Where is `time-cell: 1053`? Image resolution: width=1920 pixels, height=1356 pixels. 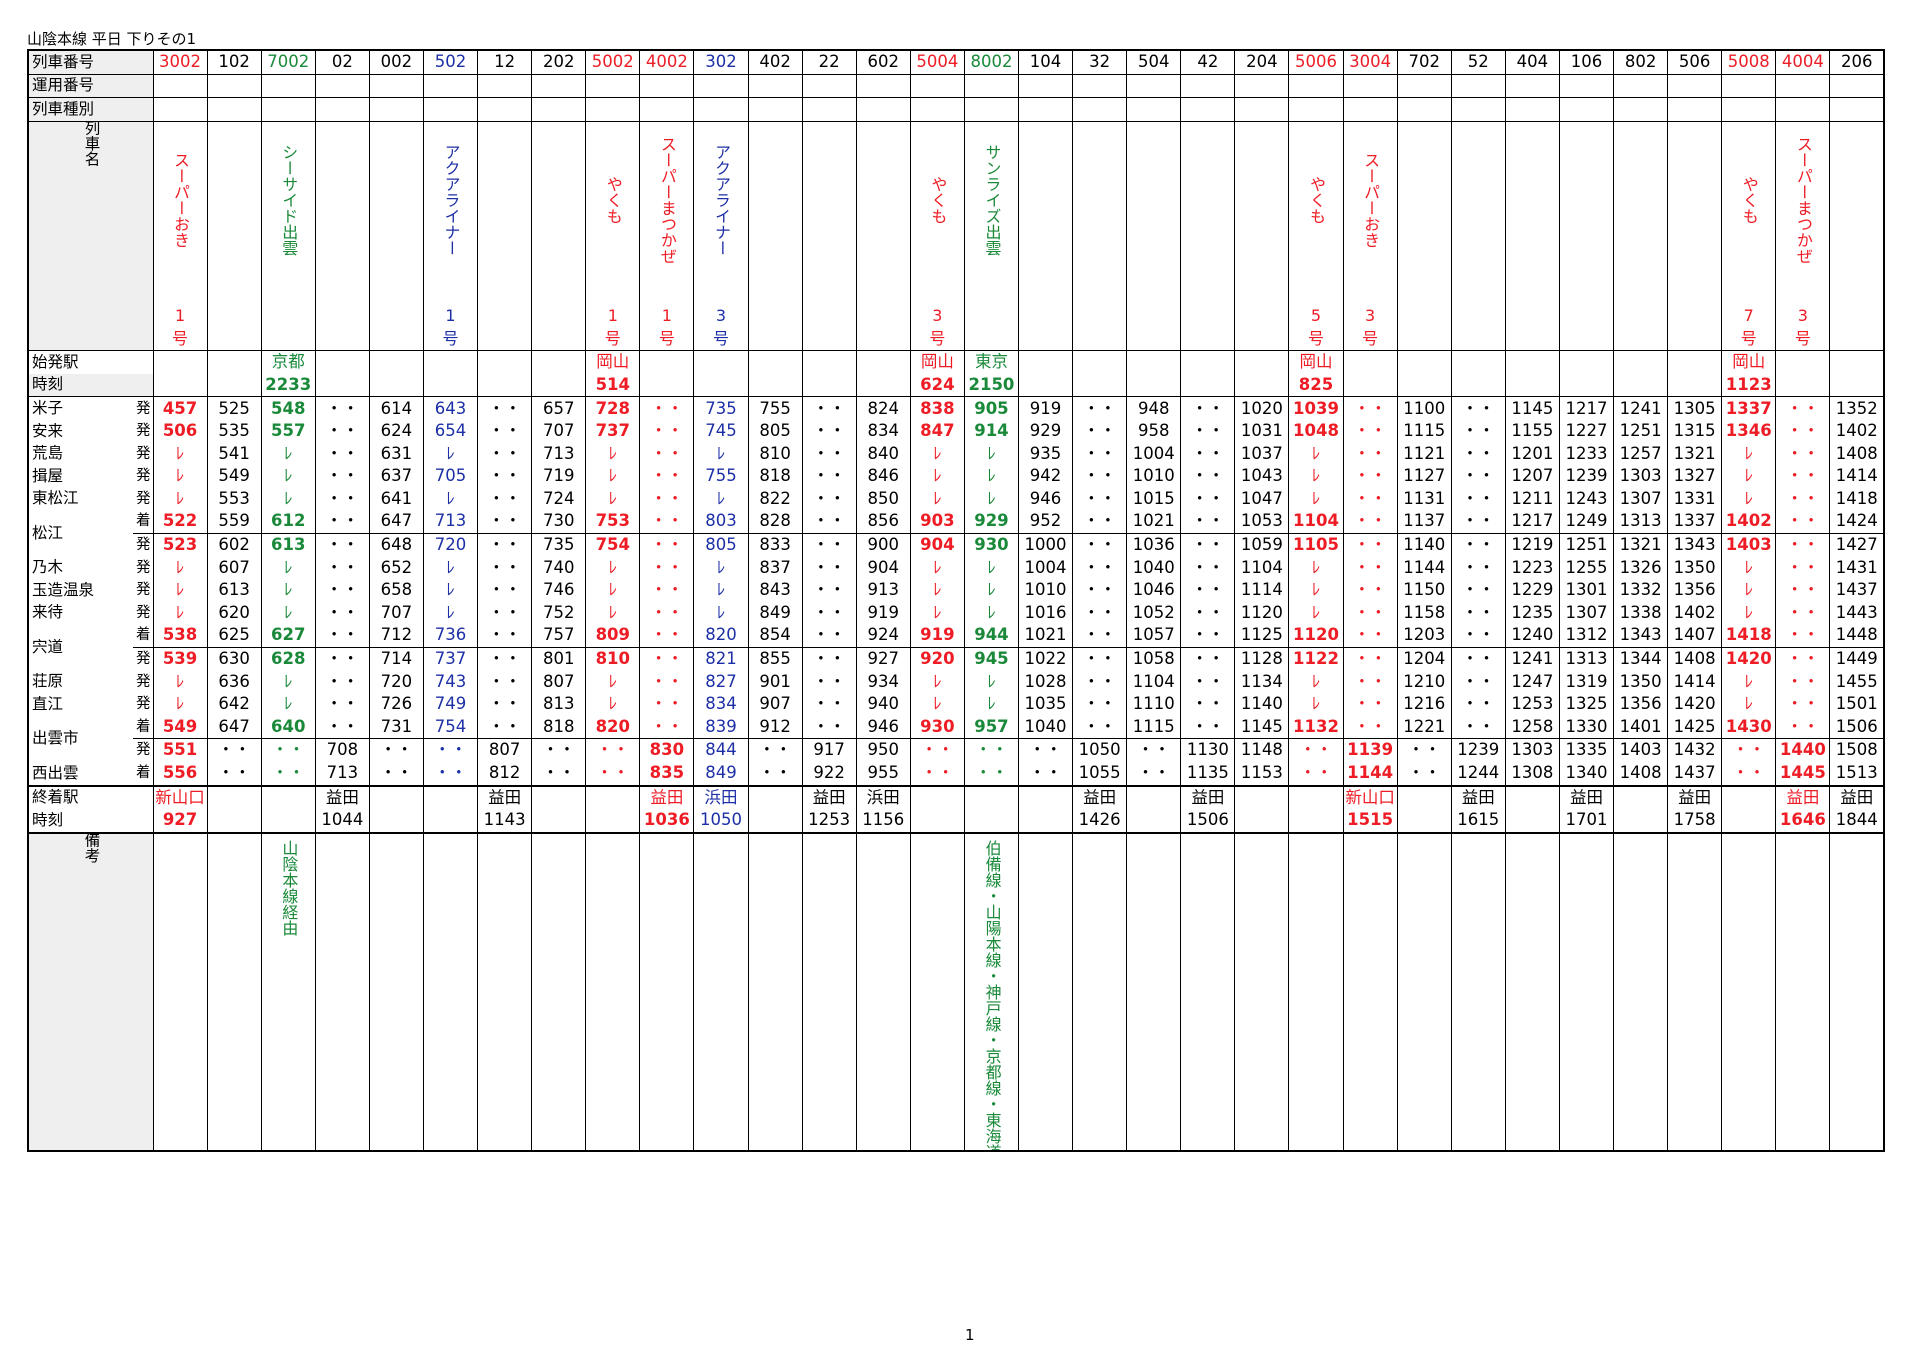
time-cell: 1053 is located at coordinates (1261, 522).